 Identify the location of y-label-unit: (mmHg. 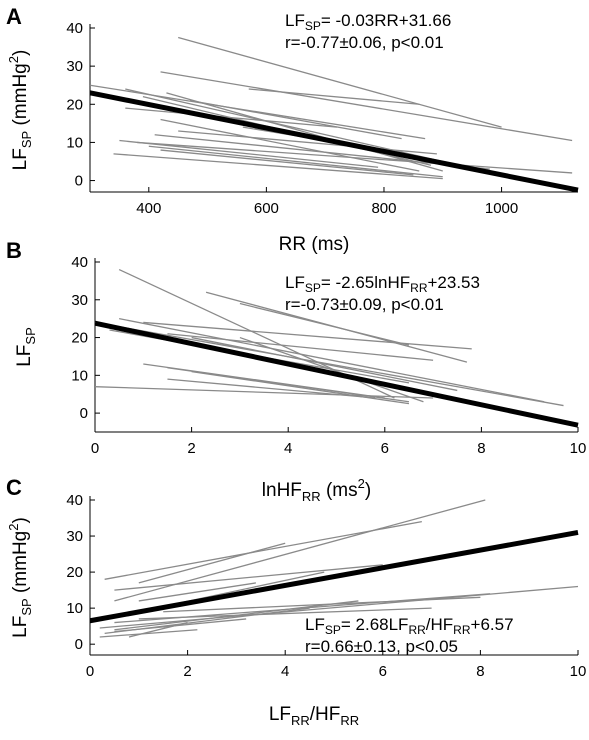
(20, 97).